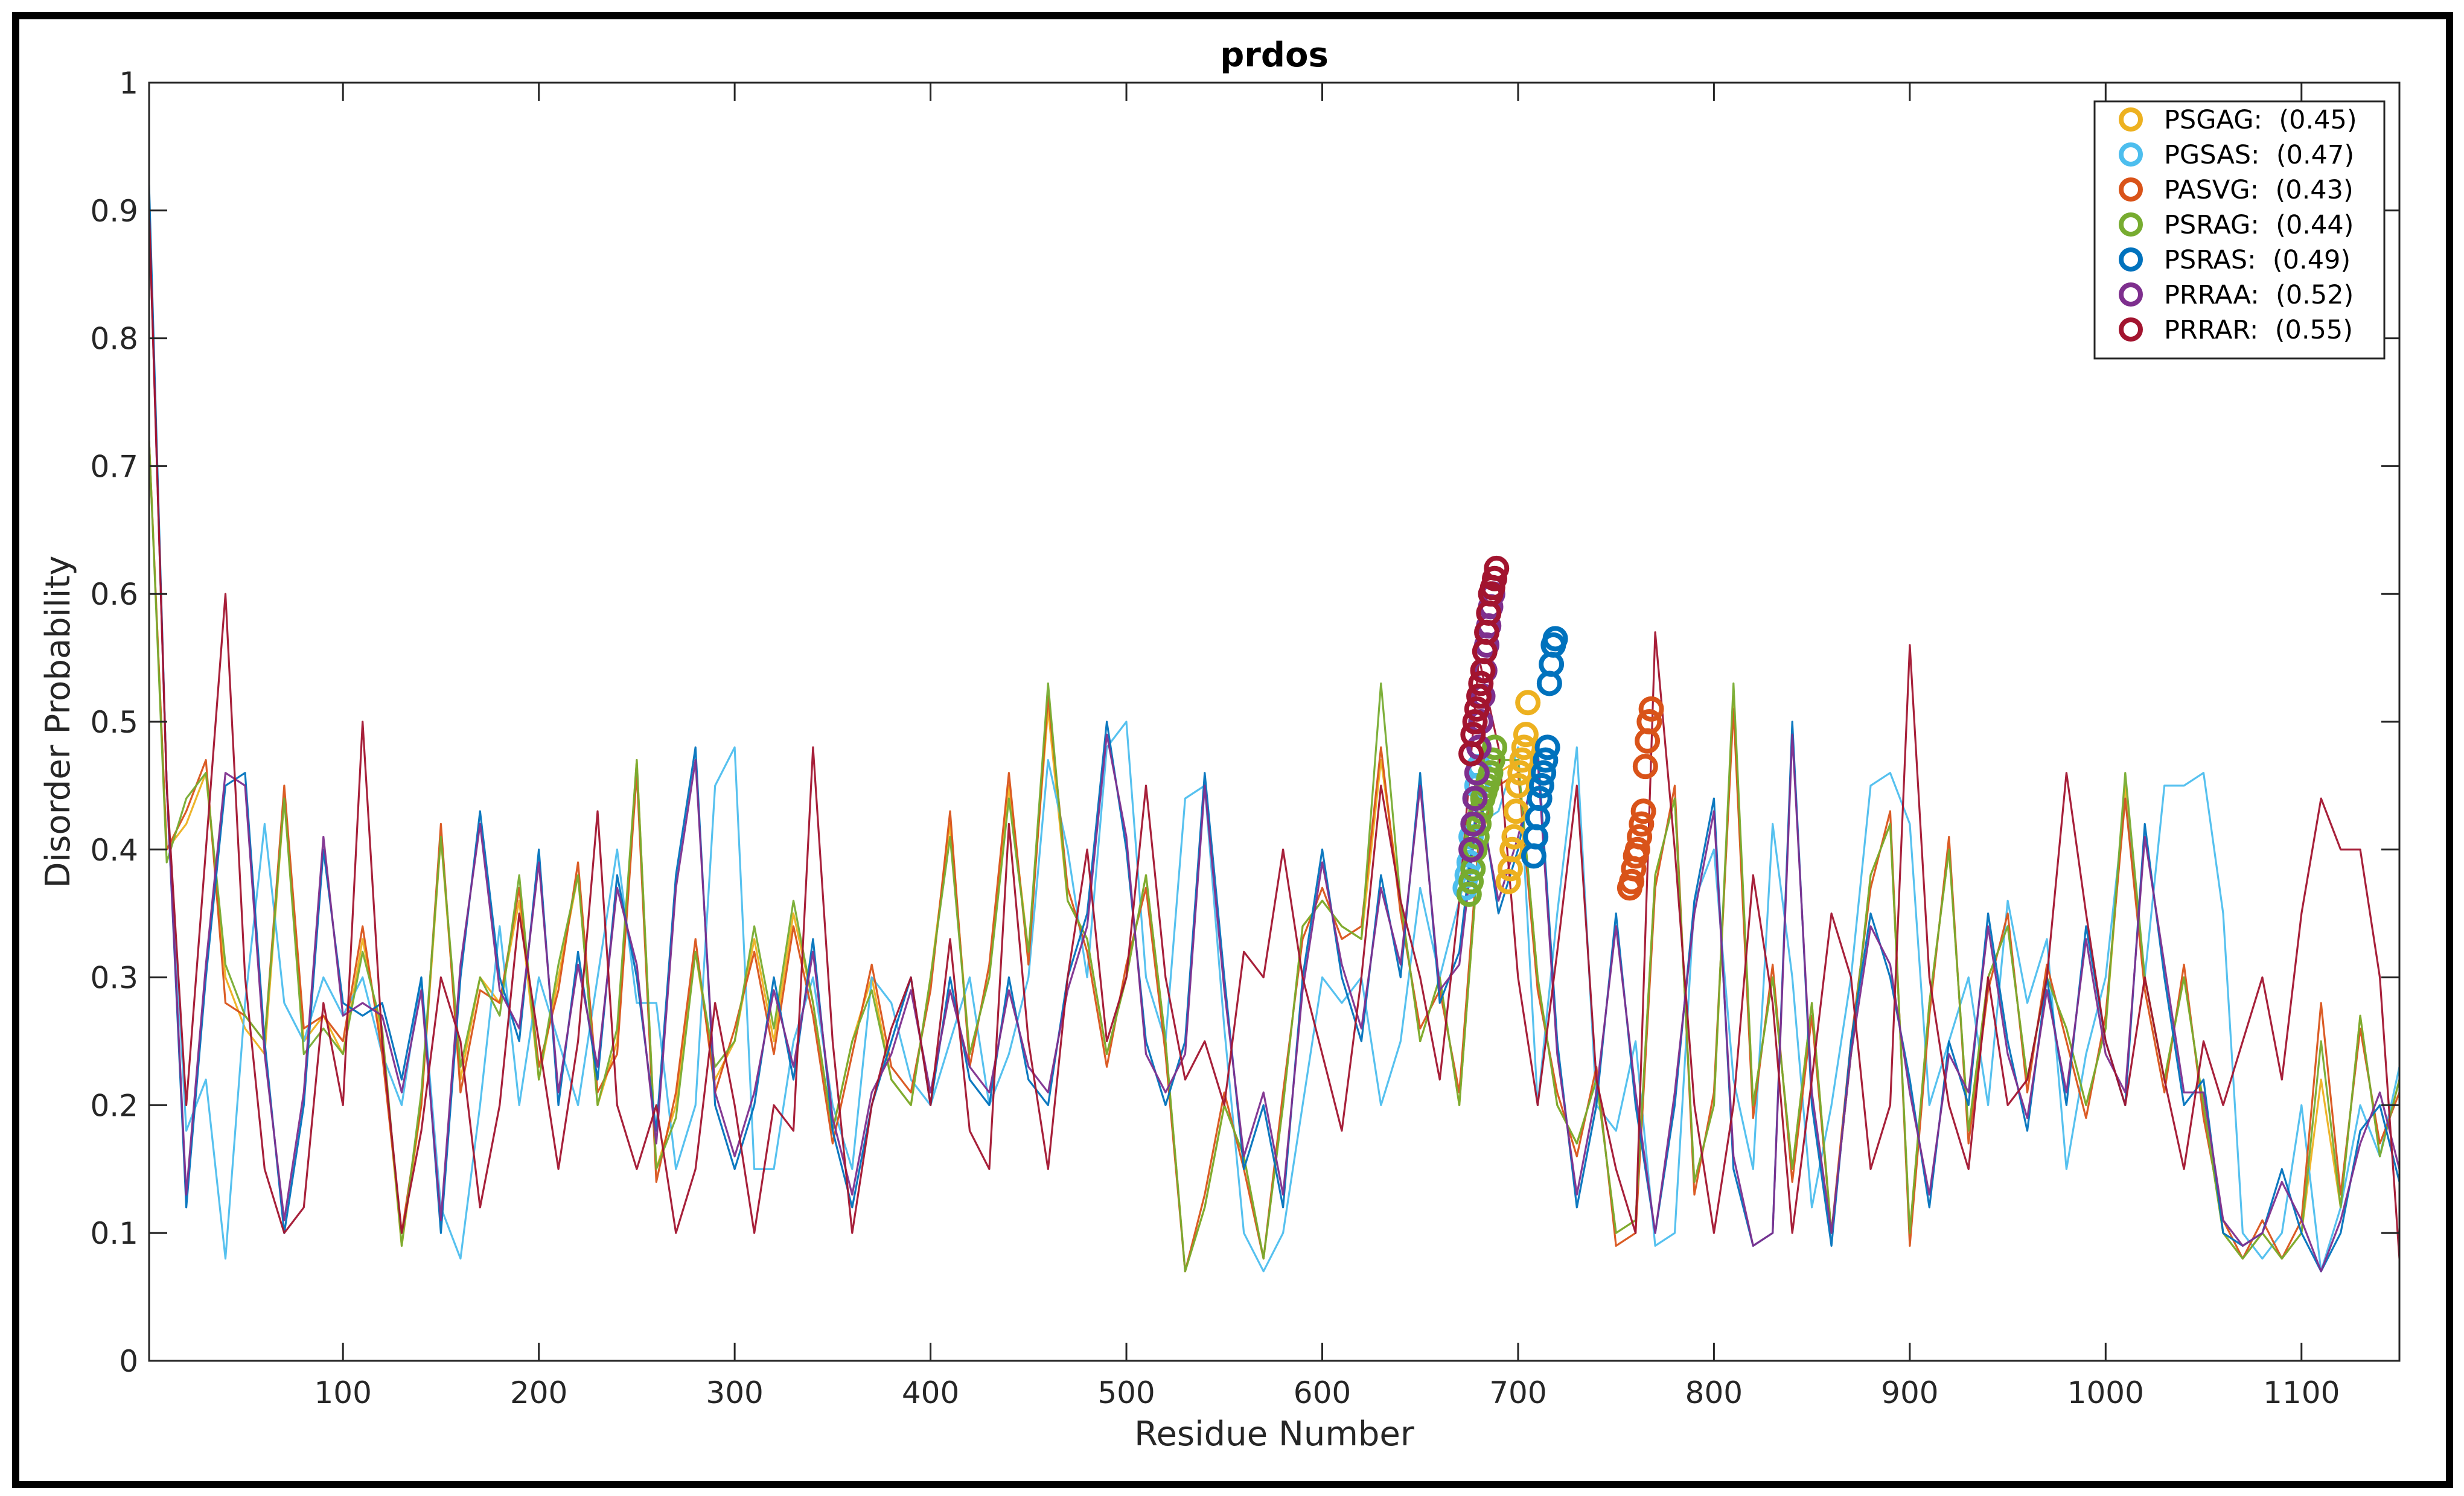  Describe the element at coordinates (2259, 225) in the screenshot. I see `legend-label: PSRAG: (0.44)` at that location.